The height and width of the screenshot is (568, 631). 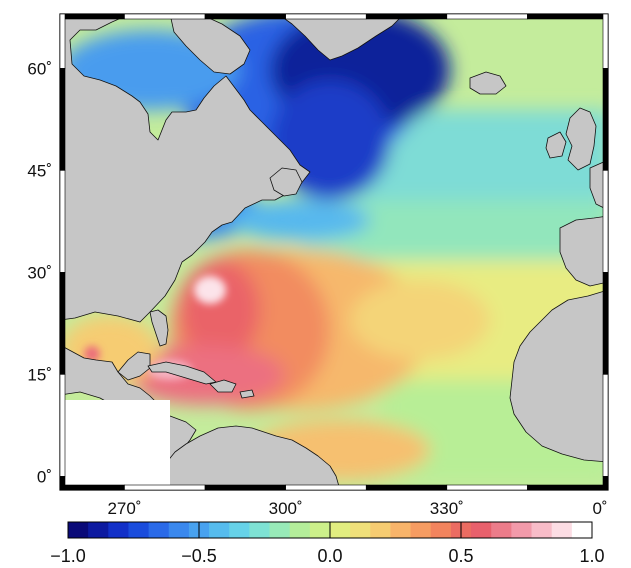 What do you see at coordinates (327, 544) in the screenshot?
I see `colorbar-tick-labels: −1.0 −0.5 0.0 0.5 1.0` at bounding box center [327, 544].